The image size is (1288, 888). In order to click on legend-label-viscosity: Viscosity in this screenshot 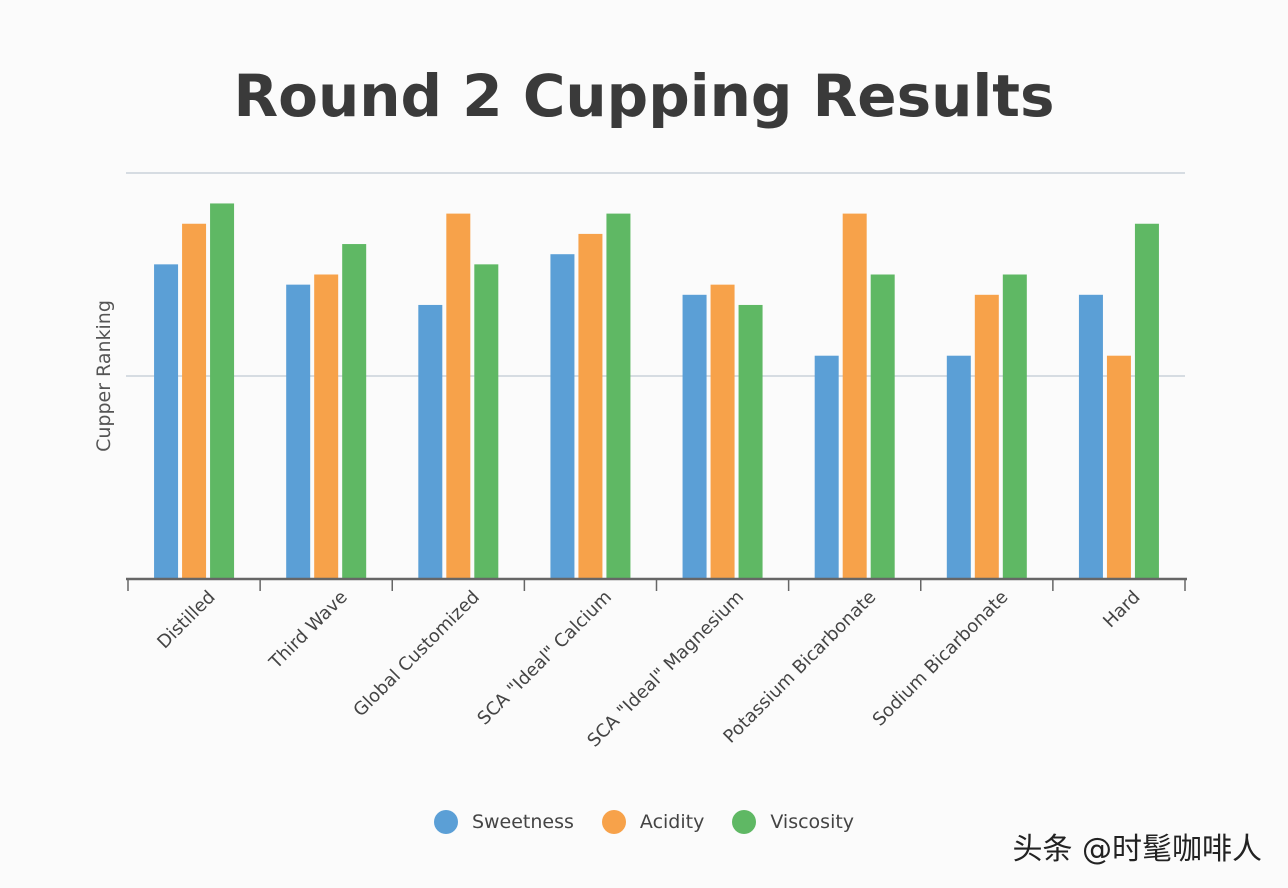, I will do `click(812, 822)`.